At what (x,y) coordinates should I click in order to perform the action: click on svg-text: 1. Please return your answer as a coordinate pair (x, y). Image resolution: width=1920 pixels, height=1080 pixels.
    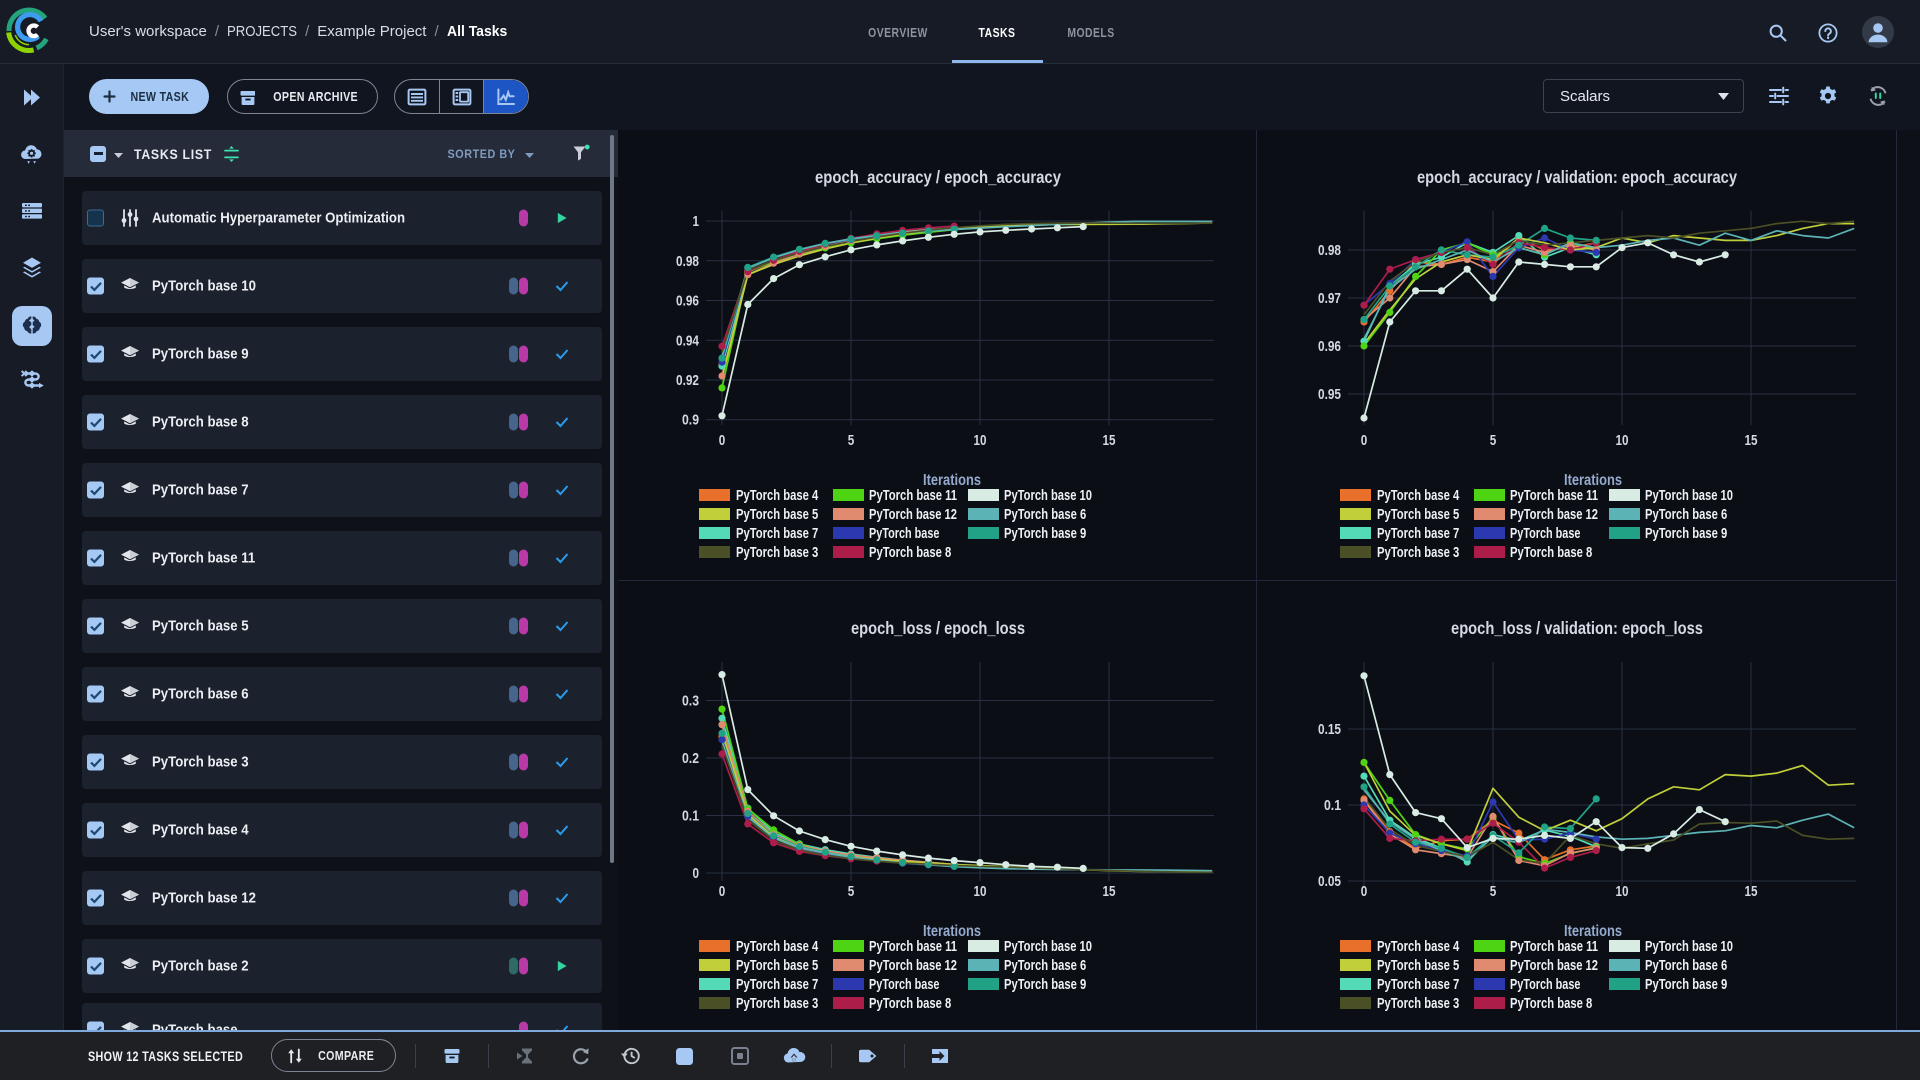
    Looking at the image, I should click on (696, 221).